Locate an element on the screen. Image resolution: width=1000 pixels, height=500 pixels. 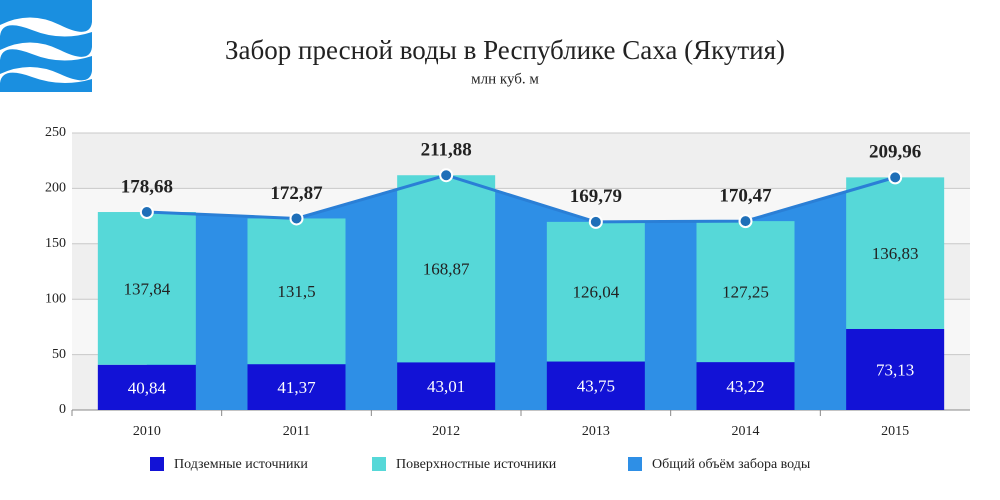
total-label: 209,96 is located at coordinates (895, 152).